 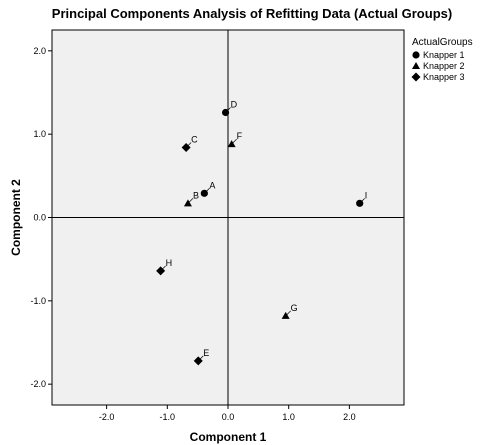 I want to click on point-label: C, so click(x=194, y=140).